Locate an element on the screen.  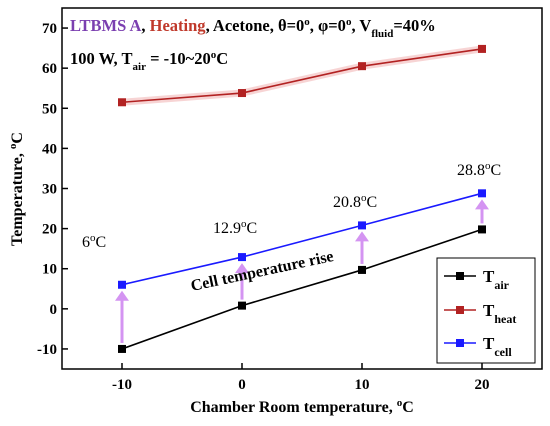
legend-label-heat: Theat is located at coordinates (499, 313).